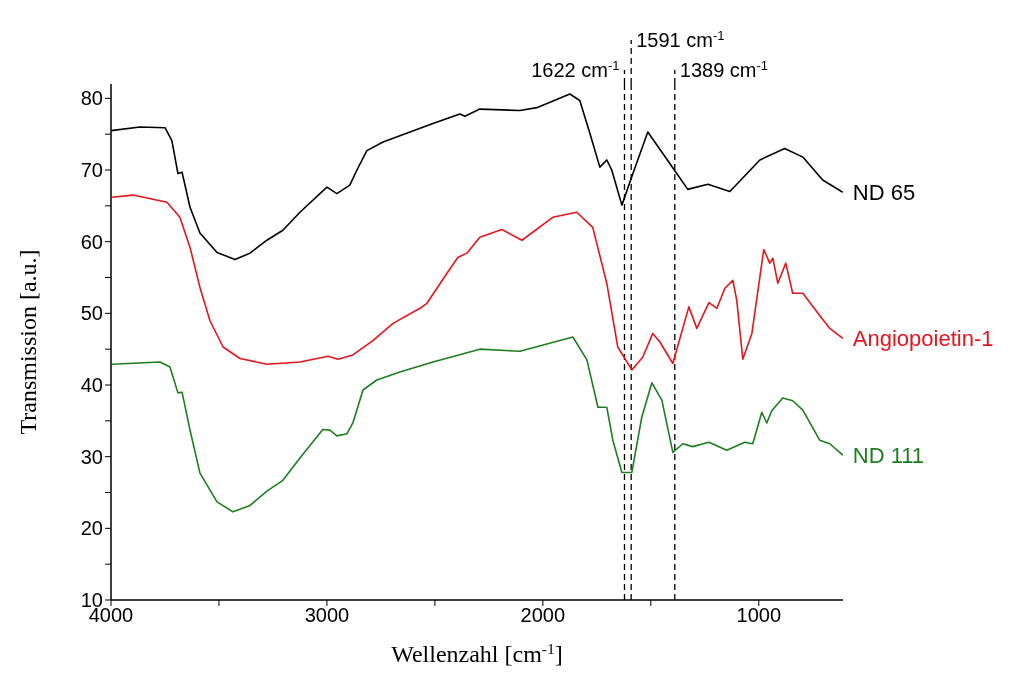 The width and height of the screenshot is (1036, 688). Describe the element at coordinates (91, 528) in the screenshot. I see `y-tick-label: 20` at that location.